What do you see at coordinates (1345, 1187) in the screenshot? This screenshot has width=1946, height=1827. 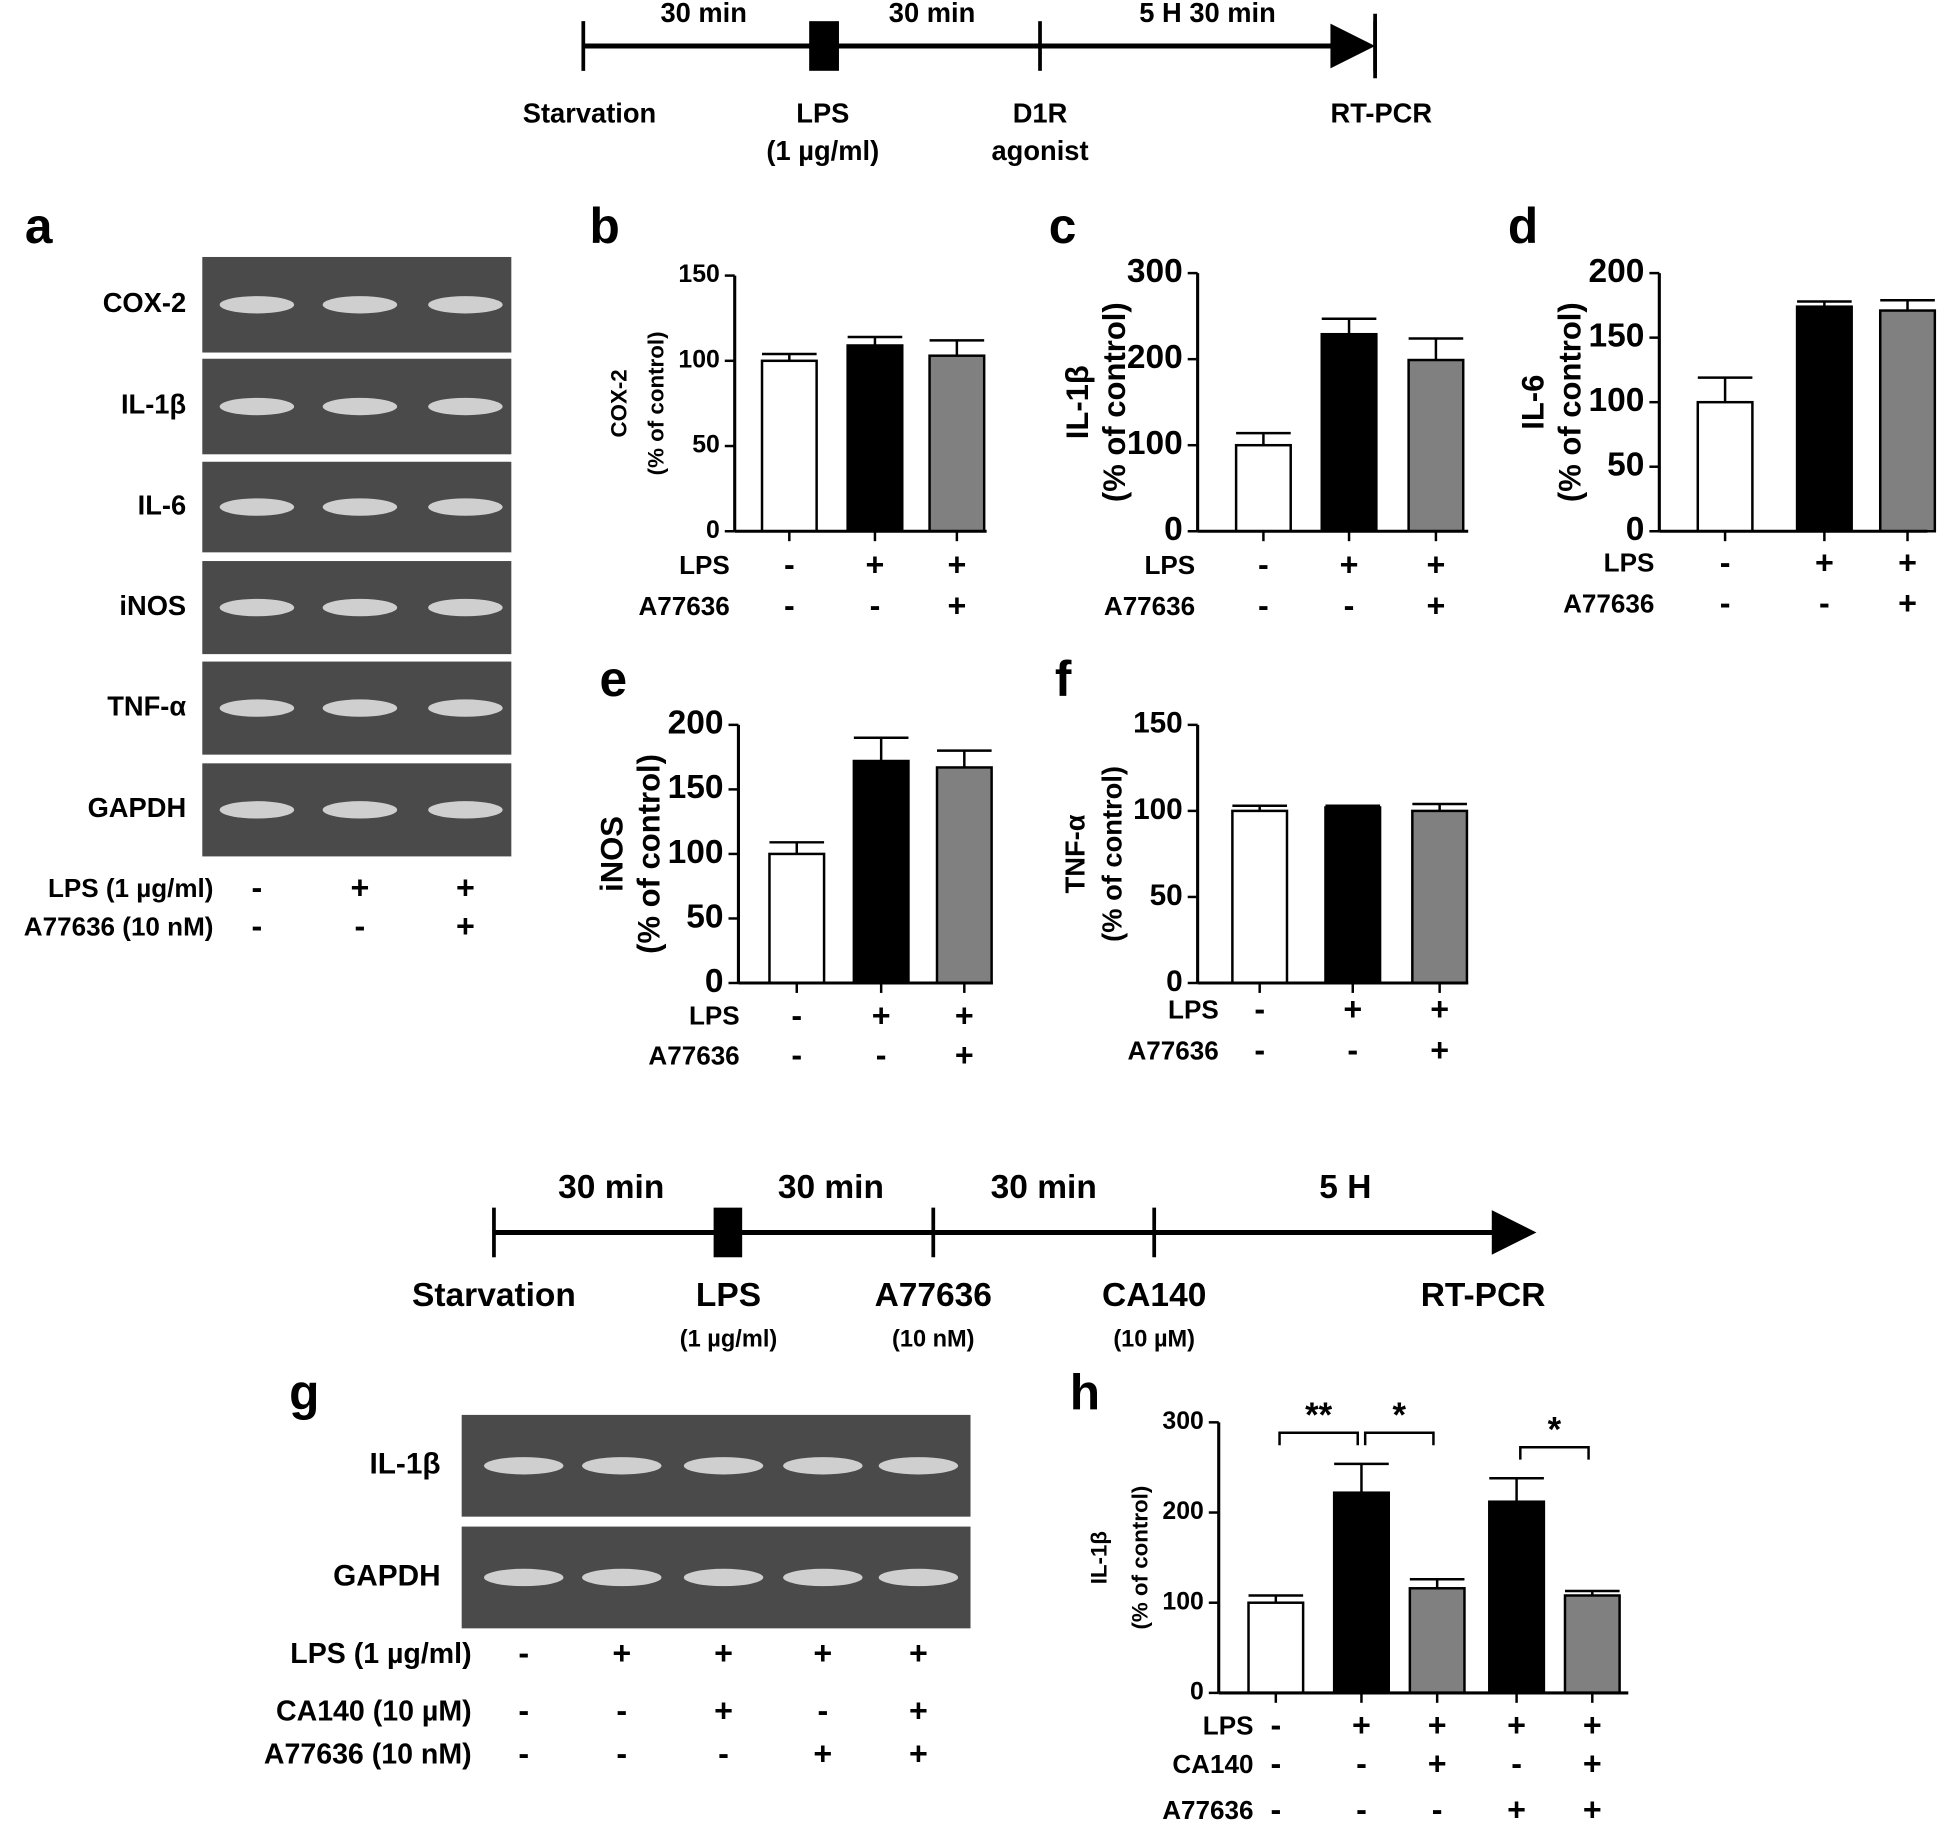 I see `timeline-duration: 5 H` at bounding box center [1345, 1187].